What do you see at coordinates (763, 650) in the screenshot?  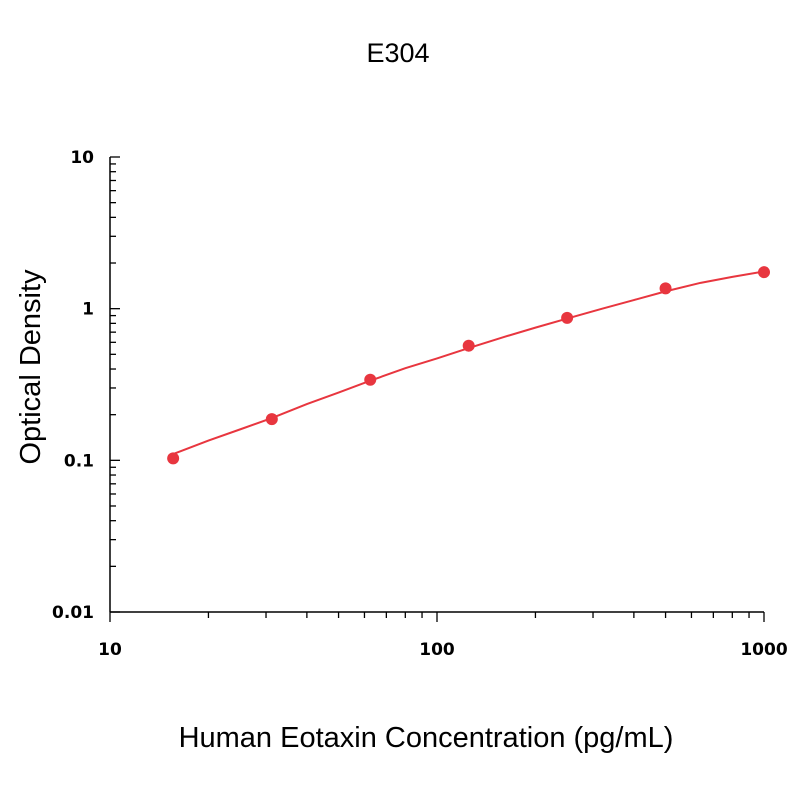 I see `x-tick-label: 1000` at bounding box center [763, 650].